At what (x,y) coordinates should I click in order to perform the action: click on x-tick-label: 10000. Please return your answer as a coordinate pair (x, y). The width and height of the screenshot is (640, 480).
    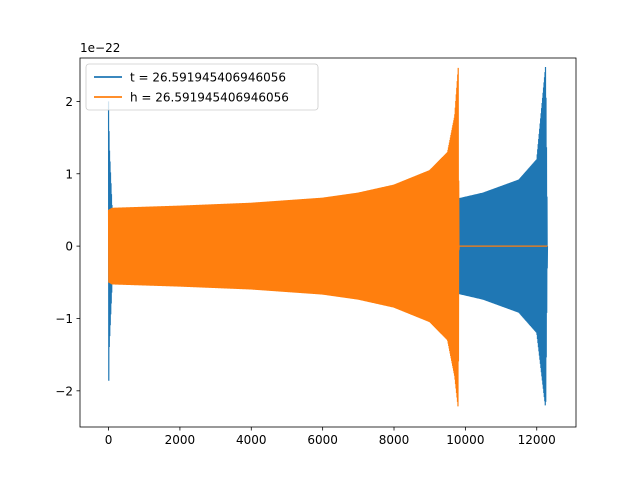
    Looking at the image, I should click on (465, 440).